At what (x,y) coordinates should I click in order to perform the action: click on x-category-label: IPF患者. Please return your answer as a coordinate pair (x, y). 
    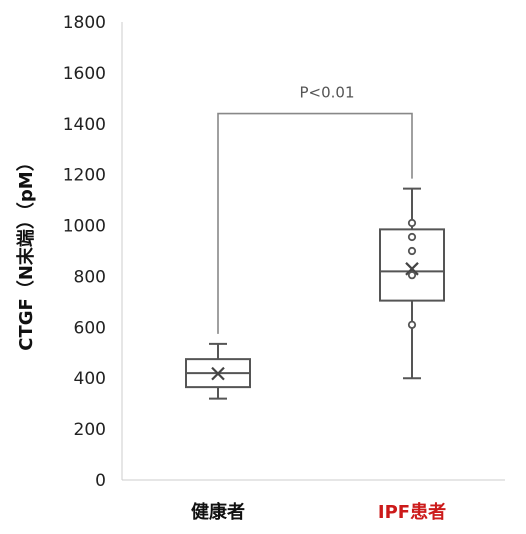
    Looking at the image, I should click on (412, 512).